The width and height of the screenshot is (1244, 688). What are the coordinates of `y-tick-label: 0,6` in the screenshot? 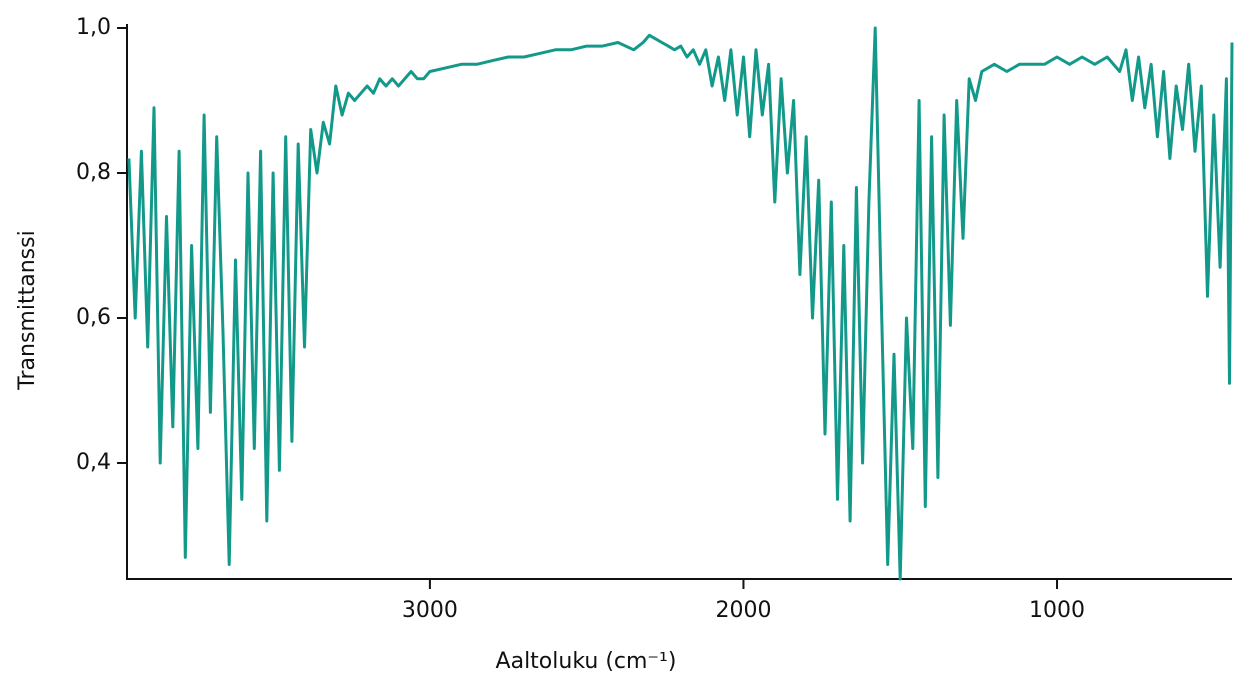 It's located at (93, 317).